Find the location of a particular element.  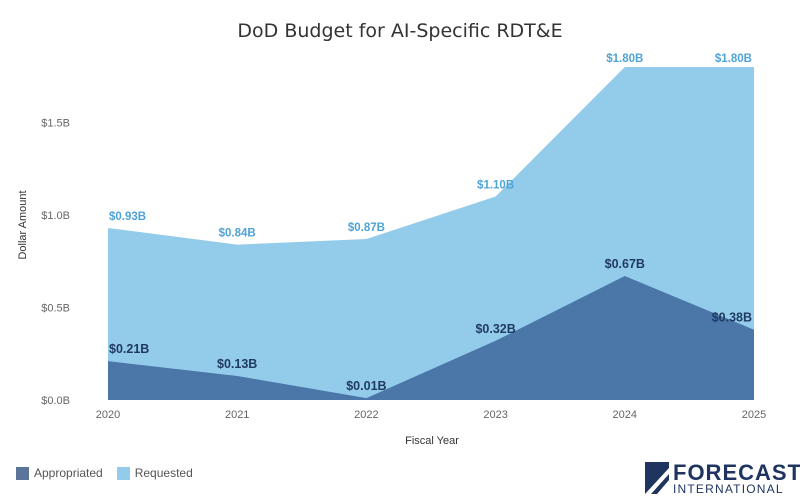

data-label-appropriated: $0.21B is located at coordinates (129, 349).